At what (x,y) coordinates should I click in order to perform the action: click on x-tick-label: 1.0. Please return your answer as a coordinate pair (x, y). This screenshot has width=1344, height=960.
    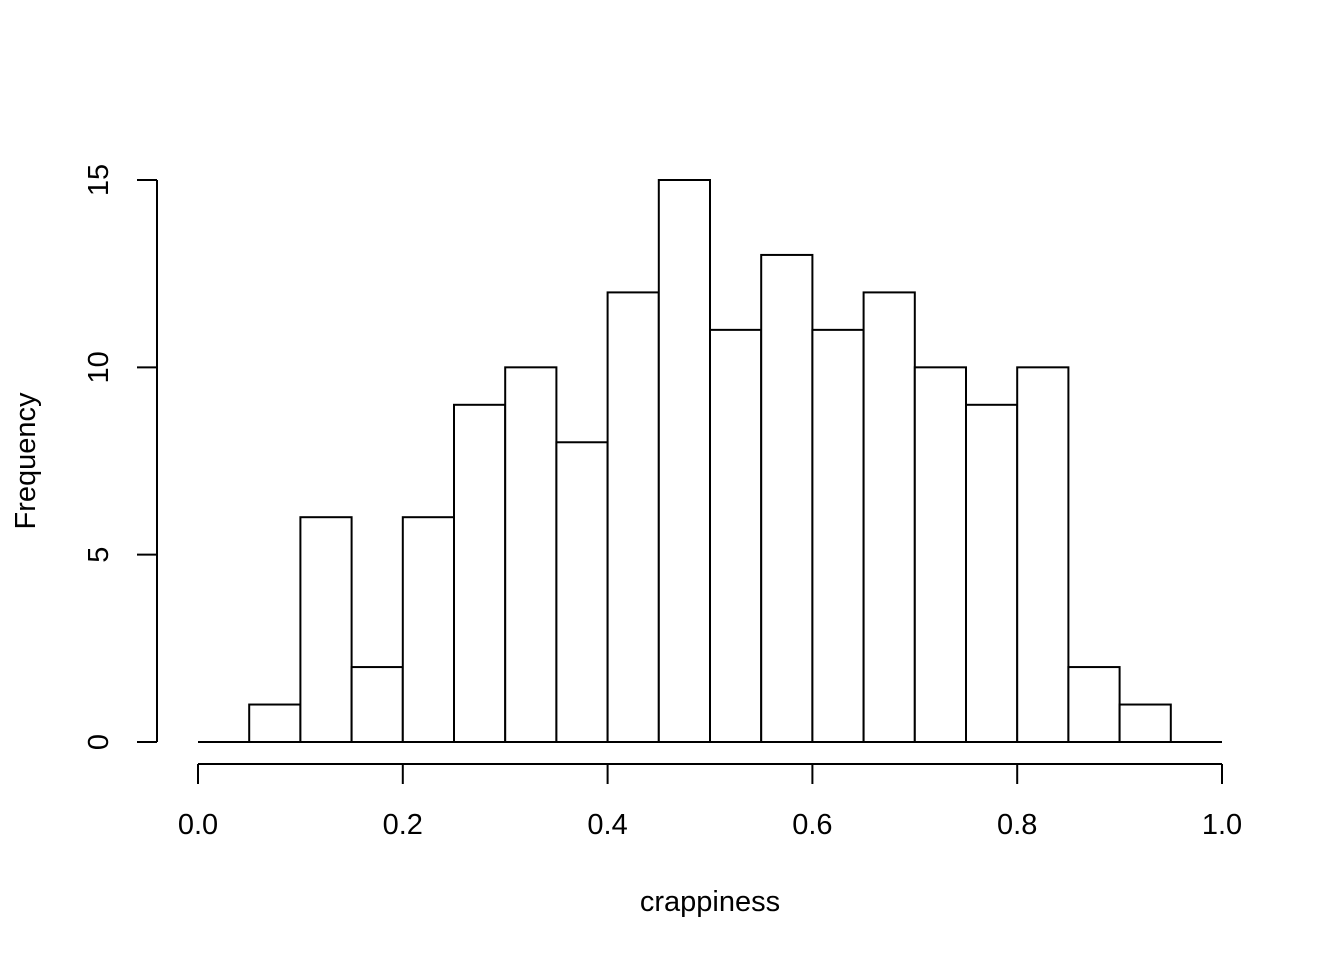
    Looking at the image, I should click on (1222, 825).